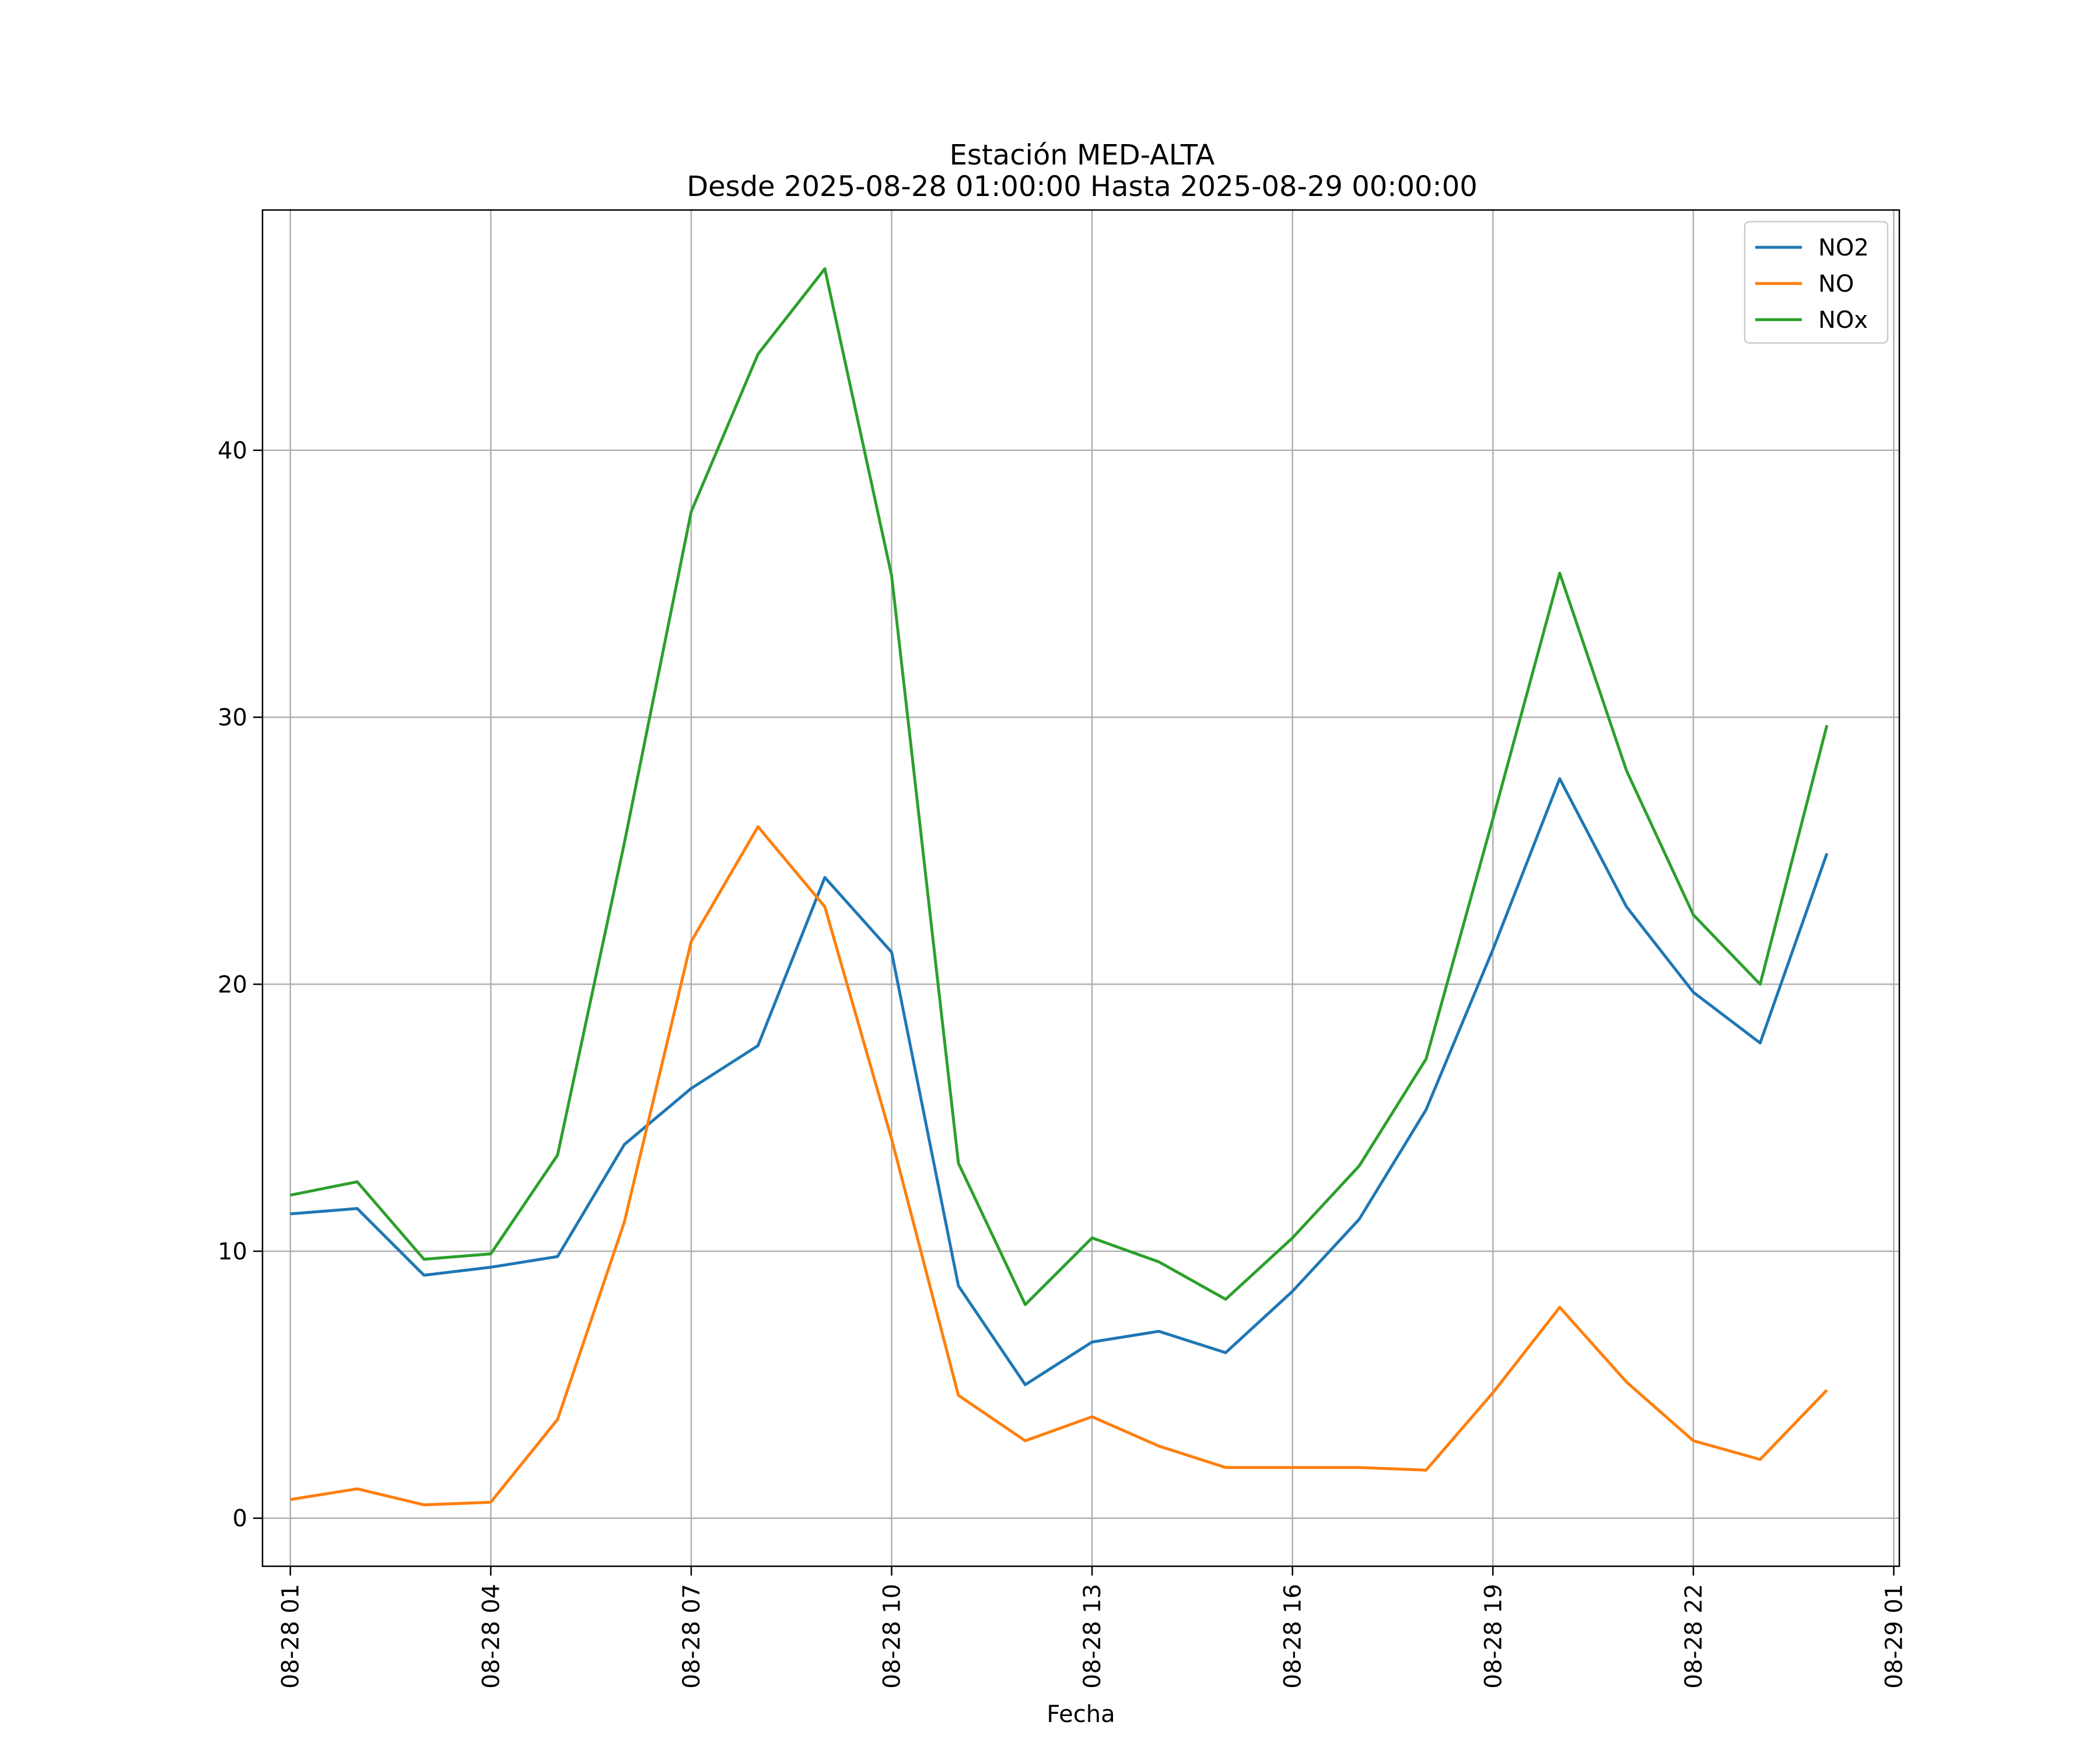 This screenshot has height=1750, width=2100. I want to click on legend: NO2 NO NOx, so click(1817, 282).